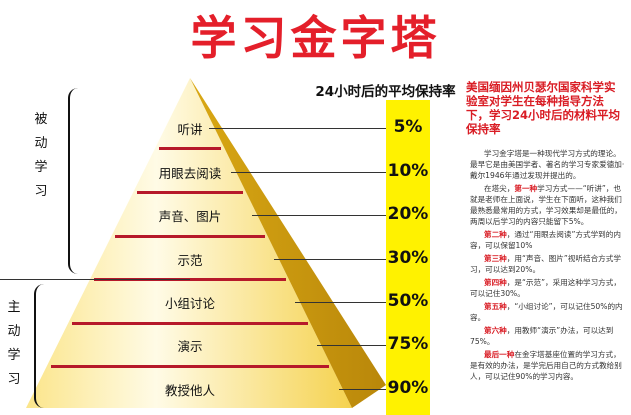 This screenshot has height=415, width=631. What do you see at coordinates (408, 301) in the screenshot?
I see `retention-rate: 50%` at bounding box center [408, 301].